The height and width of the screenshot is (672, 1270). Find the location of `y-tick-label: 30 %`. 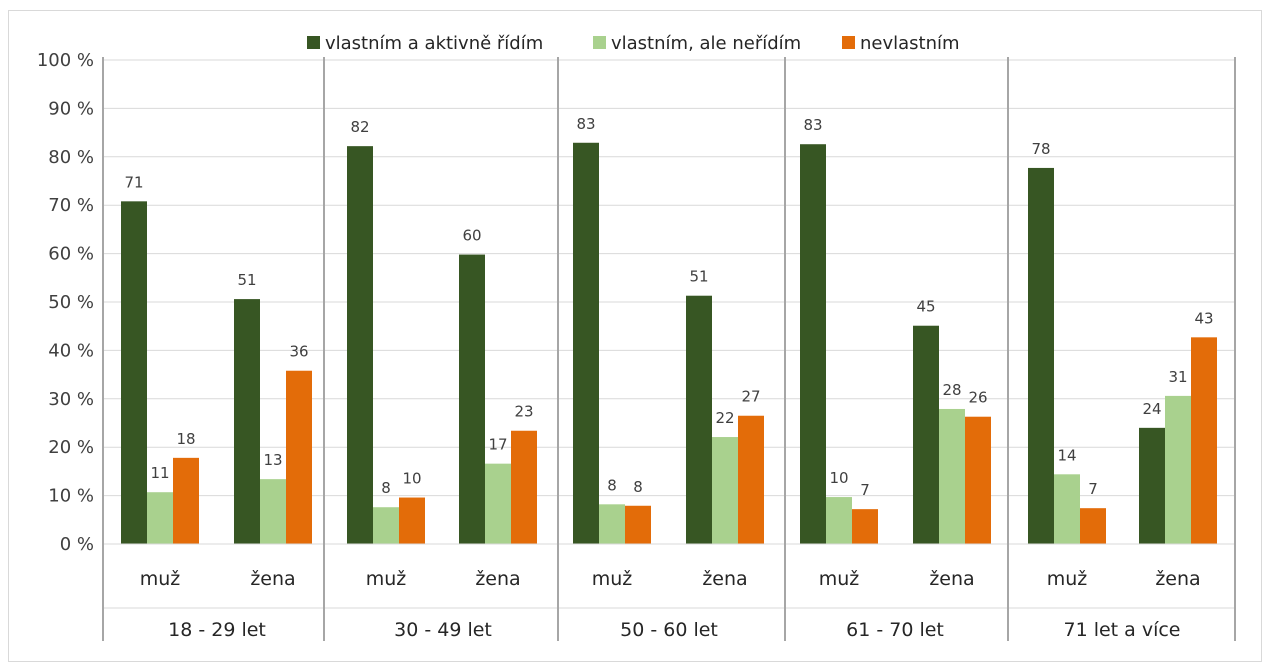

y-tick-label: 30 % is located at coordinates (71, 399).